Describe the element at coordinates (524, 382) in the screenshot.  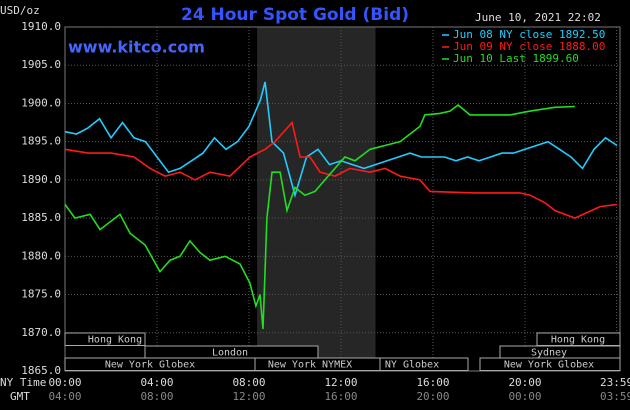
I see `x-tick-label: 20:00` at that location.